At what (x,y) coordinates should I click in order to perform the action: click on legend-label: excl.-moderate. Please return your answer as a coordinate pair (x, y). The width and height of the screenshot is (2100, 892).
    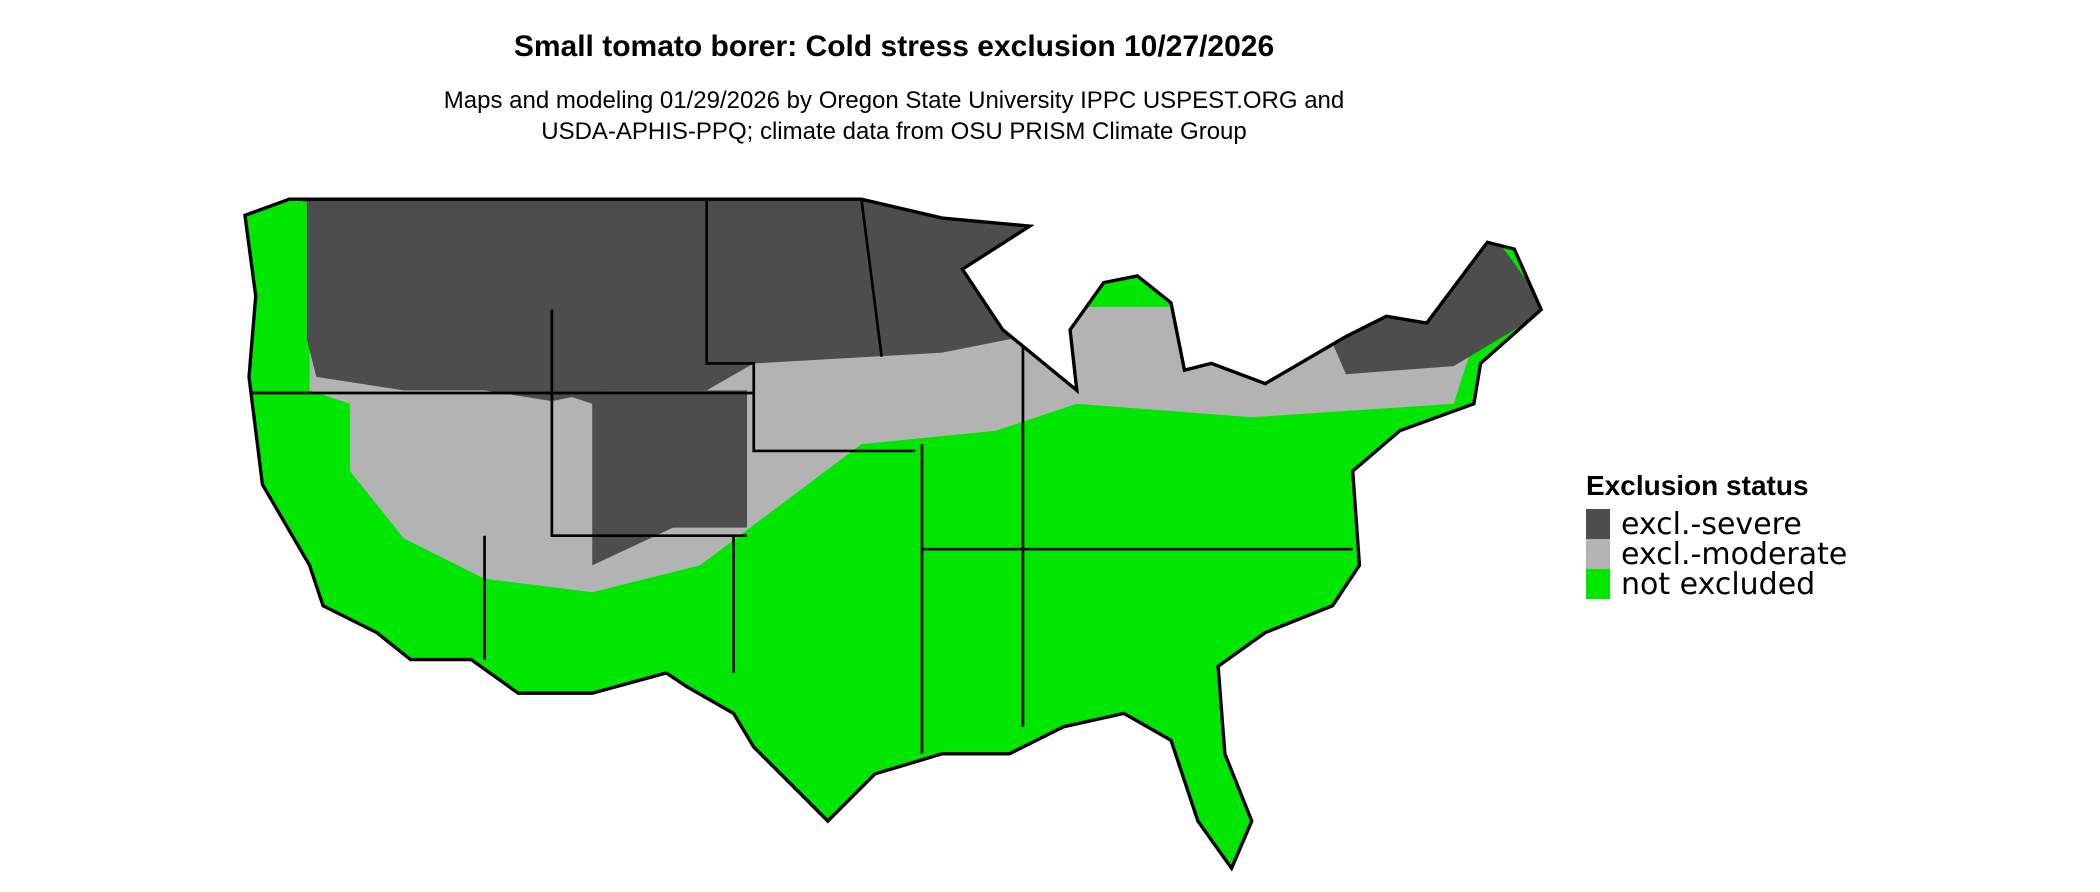
    Looking at the image, I should click on (1734, 554).